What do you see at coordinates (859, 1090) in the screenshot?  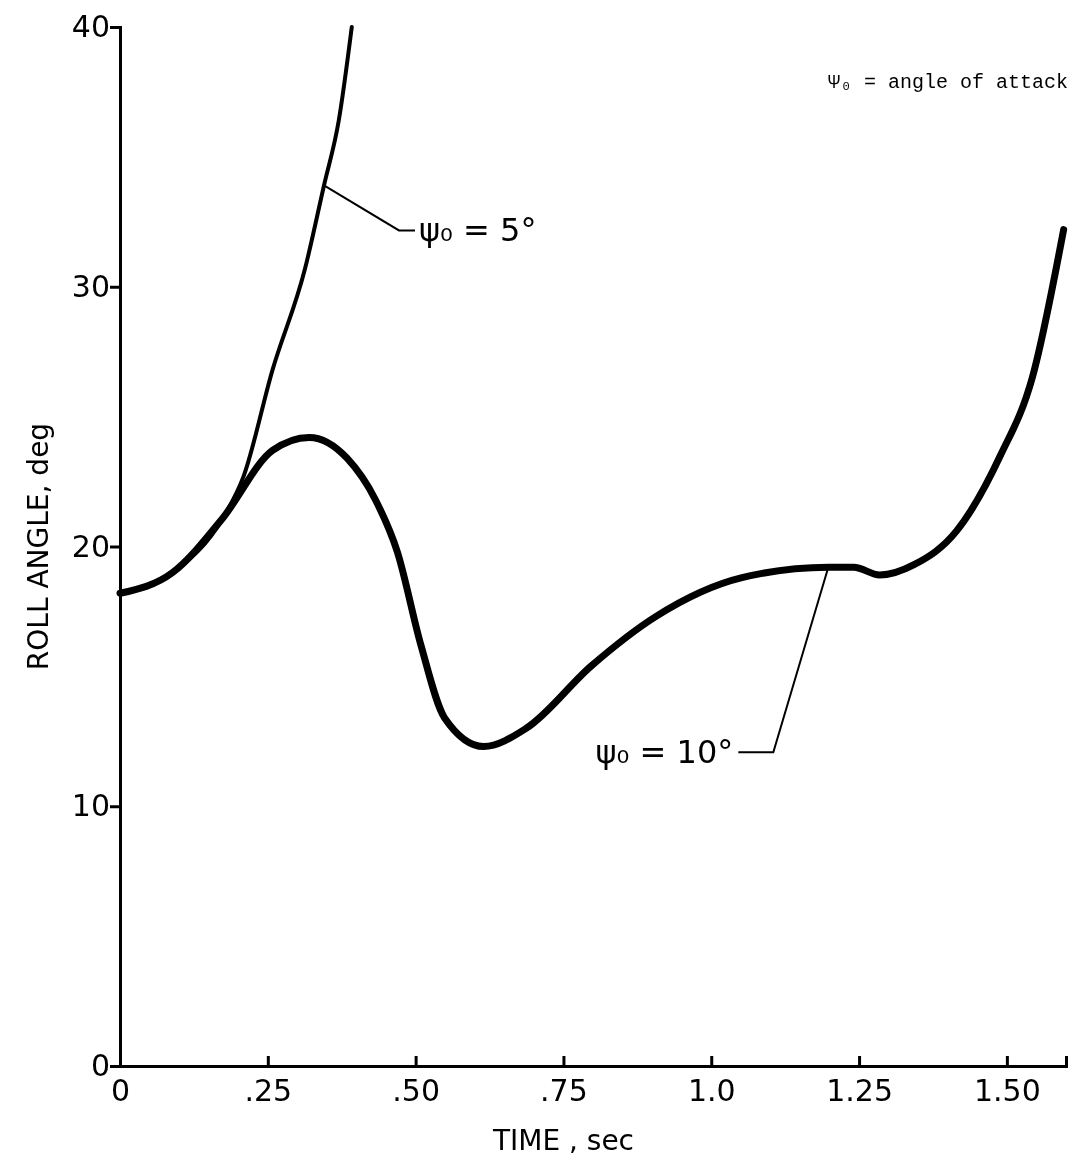 I see `x-tick-label: 1.25` at bounding box center [859, 1090].